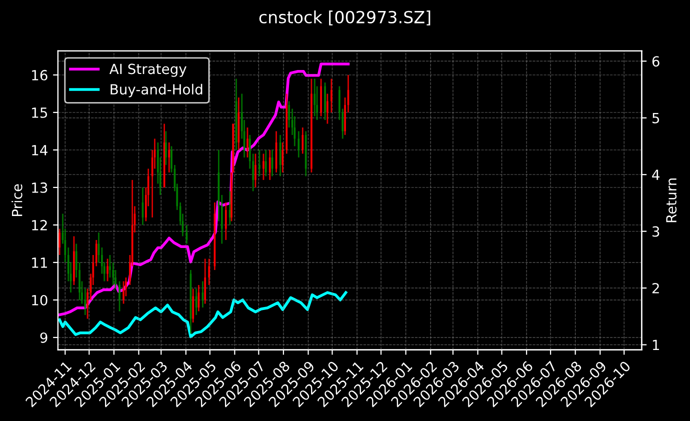  I want to click on y-tick-label: 16, so click(40, 75).